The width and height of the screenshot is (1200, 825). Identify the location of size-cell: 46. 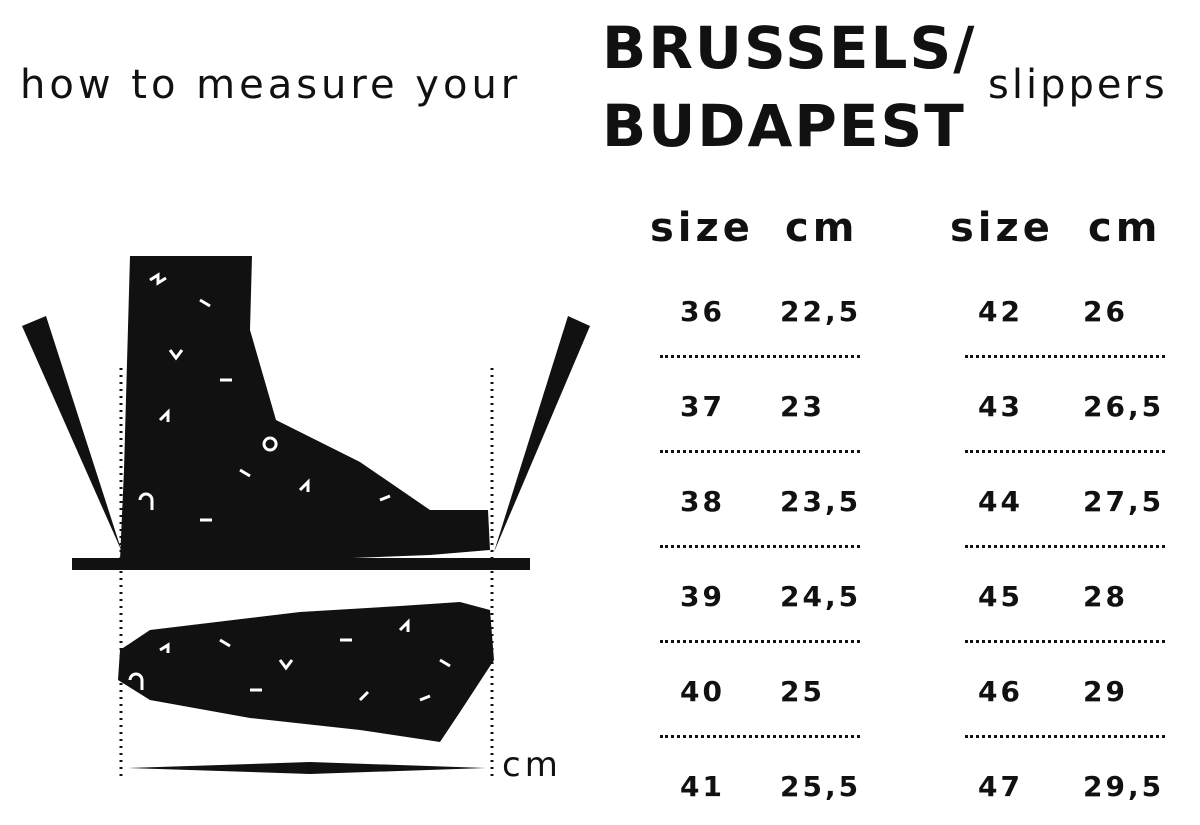
(1000, 691).